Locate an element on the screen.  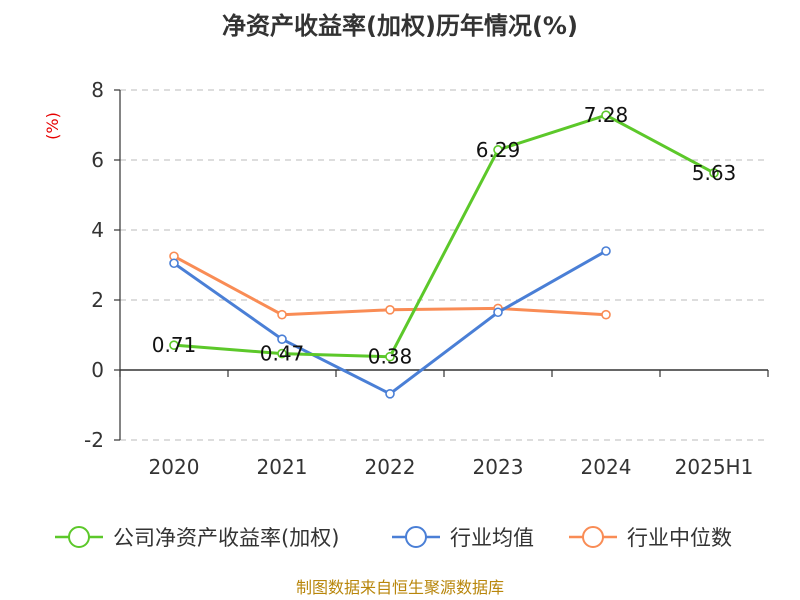
data-label: 0.71 is located at coordinates (174, 345).